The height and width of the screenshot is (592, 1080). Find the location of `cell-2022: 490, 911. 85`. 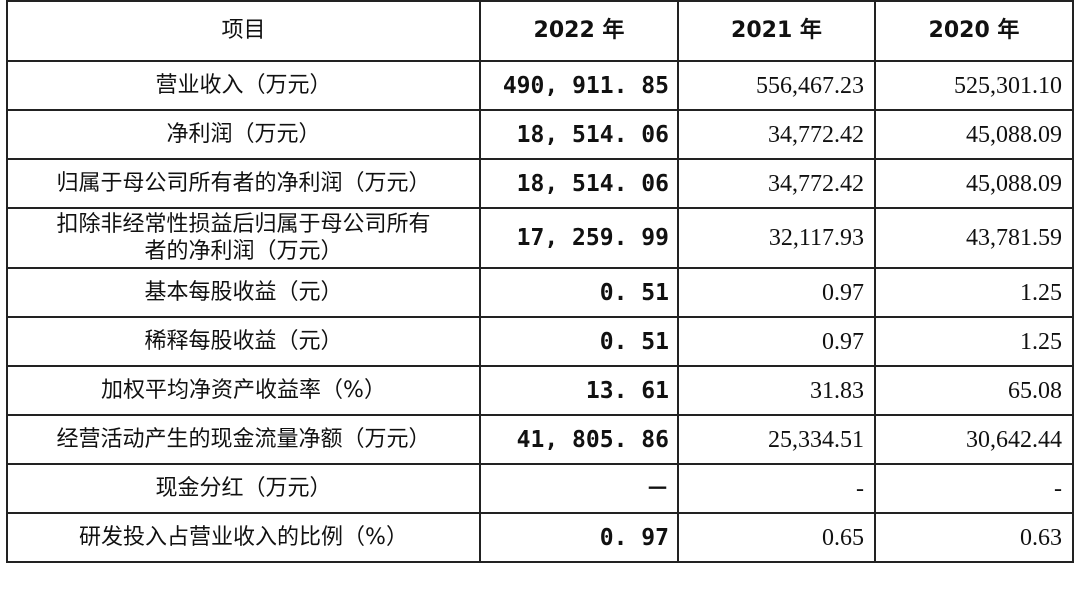

cell-2022: 490, 911. 85 is located at coordinates (579, 85).